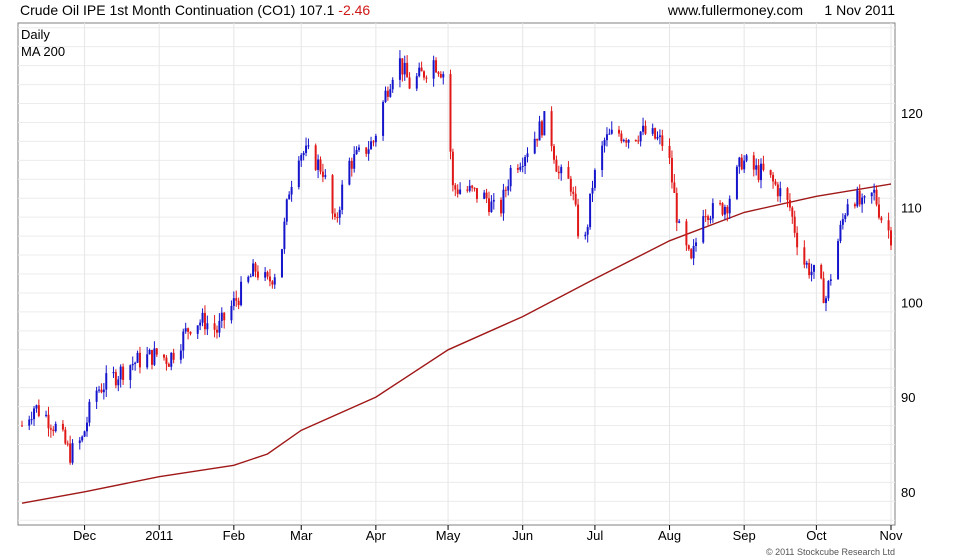  I want to click on y-axis: 80 90 100 110 120, so click(912, 303).